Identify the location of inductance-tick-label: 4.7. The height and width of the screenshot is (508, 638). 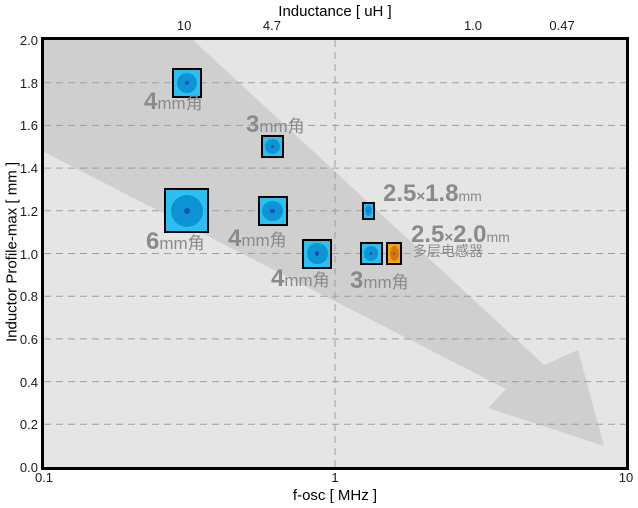
(271, 25).